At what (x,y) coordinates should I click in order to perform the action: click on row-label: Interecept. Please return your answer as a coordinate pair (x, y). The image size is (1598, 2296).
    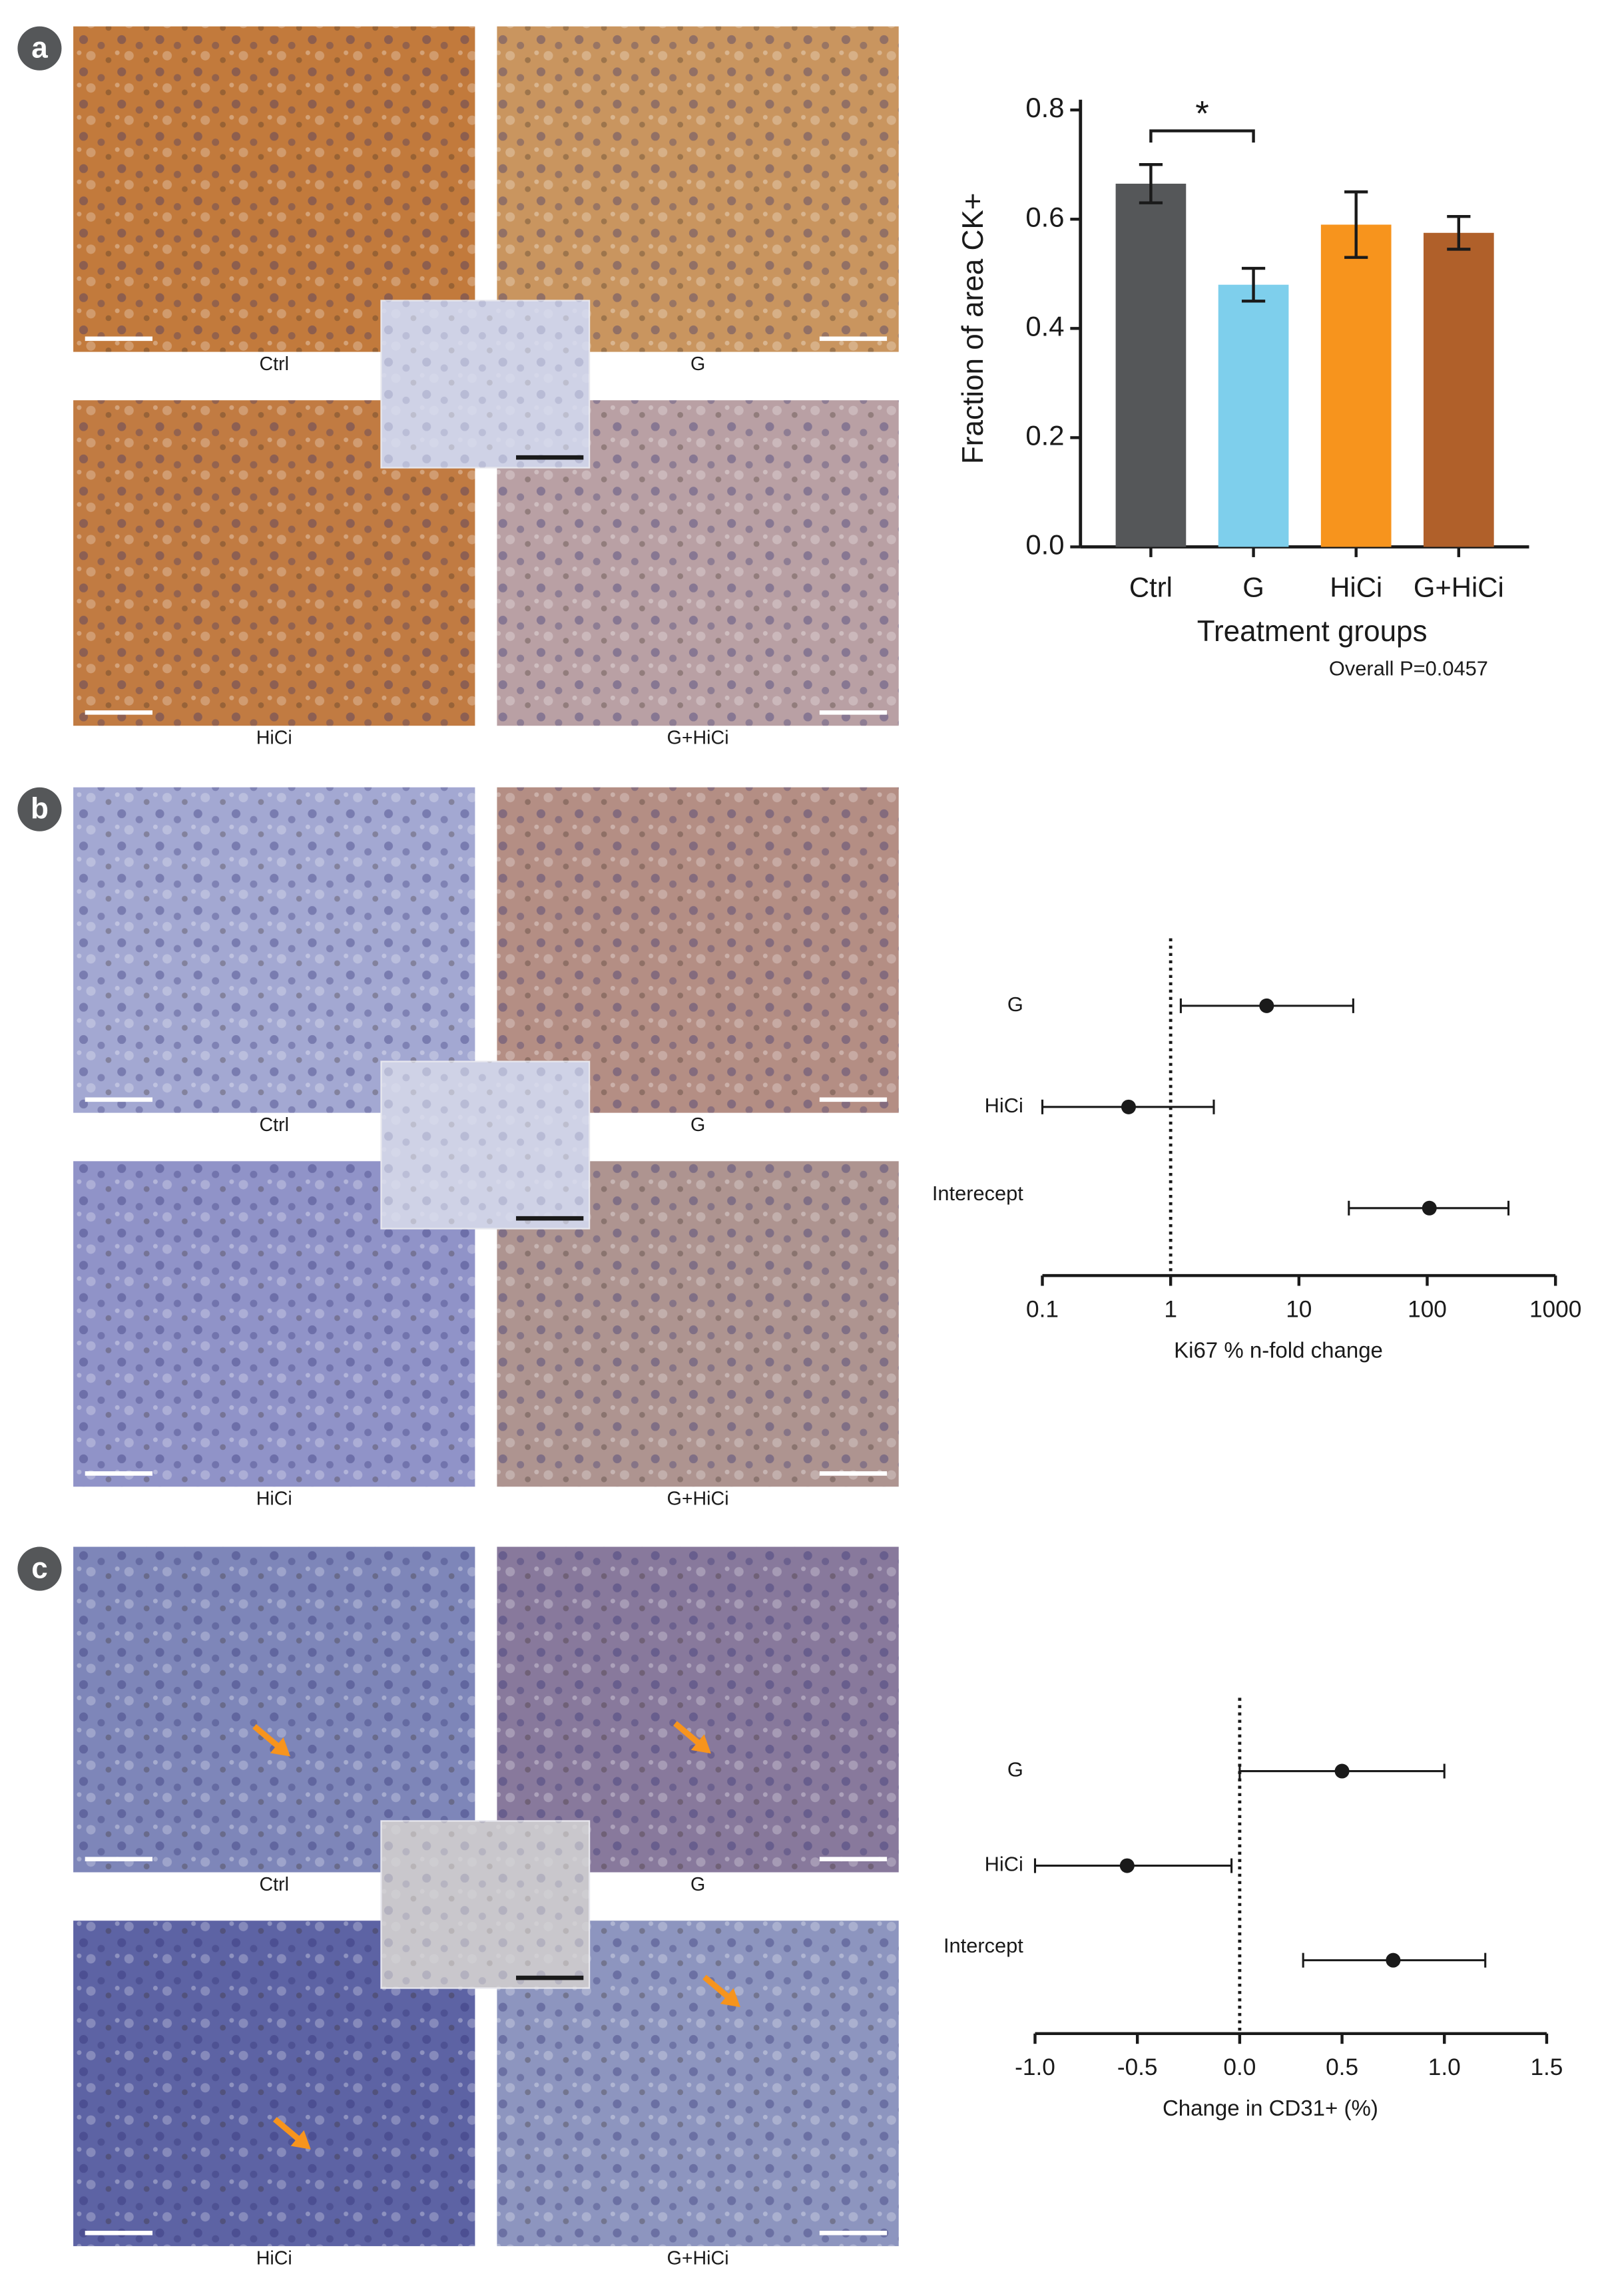
    Looking at the image, I should click on (977, 1193).